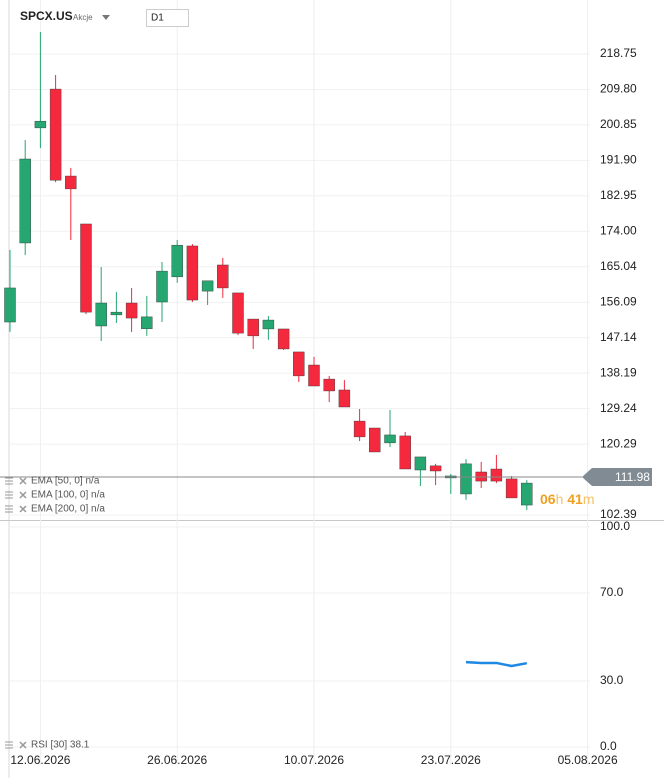 The height and width of the screenshot is (778, 664). Describe the element at coordinates (83, 17) in the screenshot. I see `asset-class: Akcje` at that location.